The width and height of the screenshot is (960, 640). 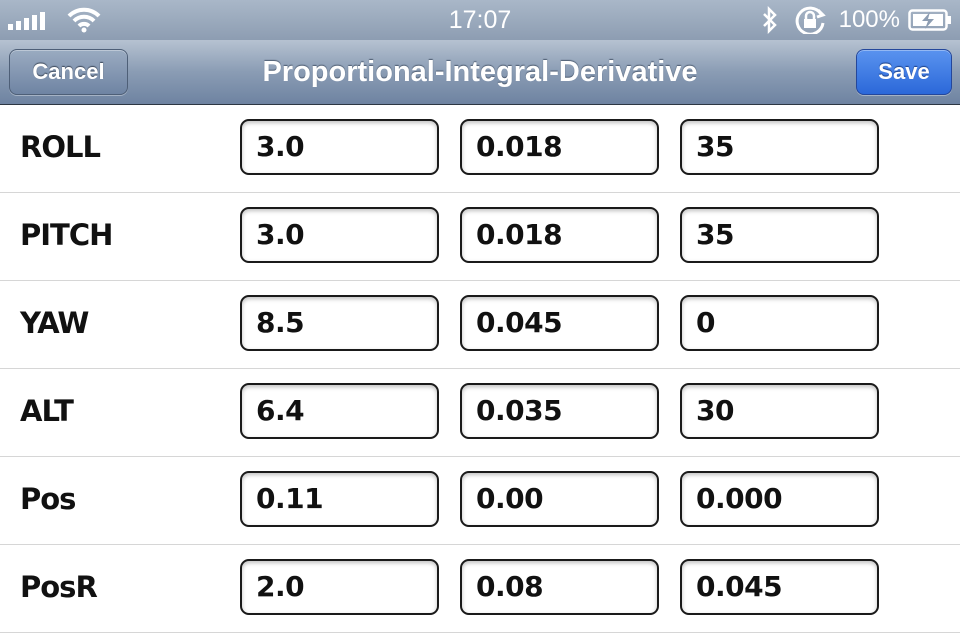 I want to click on table-row-alt: ALT 6.4 0.035 30, so click(x=480, y=413).